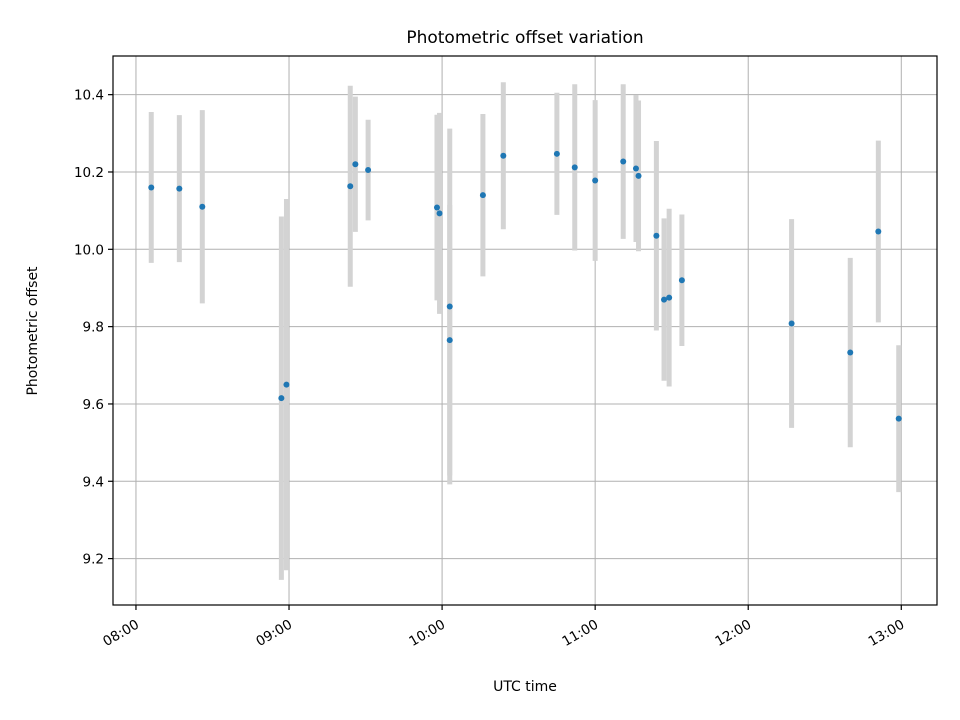 Image resolution: width=960 pixels, height=720 pixels. What do you see at coordinates (427, 633) in the screenshot?
I see `x-tick-label: 10:00` at bounding box center [427, 633].